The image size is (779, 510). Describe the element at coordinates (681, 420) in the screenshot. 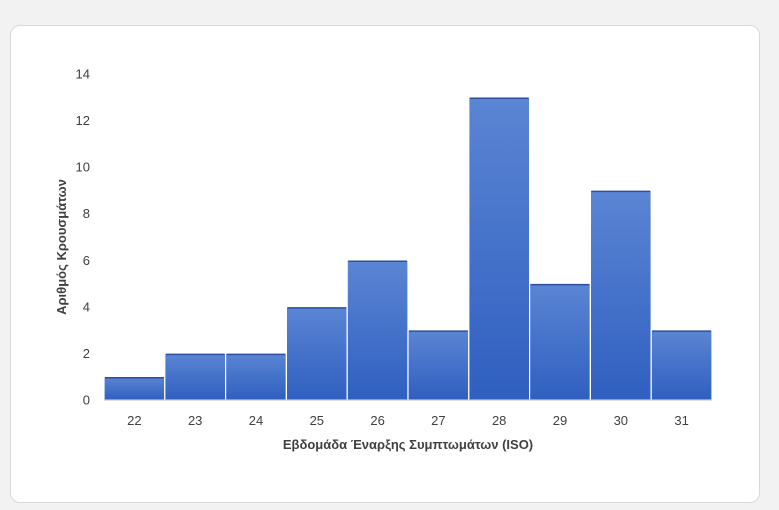

I see `x-tick-label: 31` at that location.